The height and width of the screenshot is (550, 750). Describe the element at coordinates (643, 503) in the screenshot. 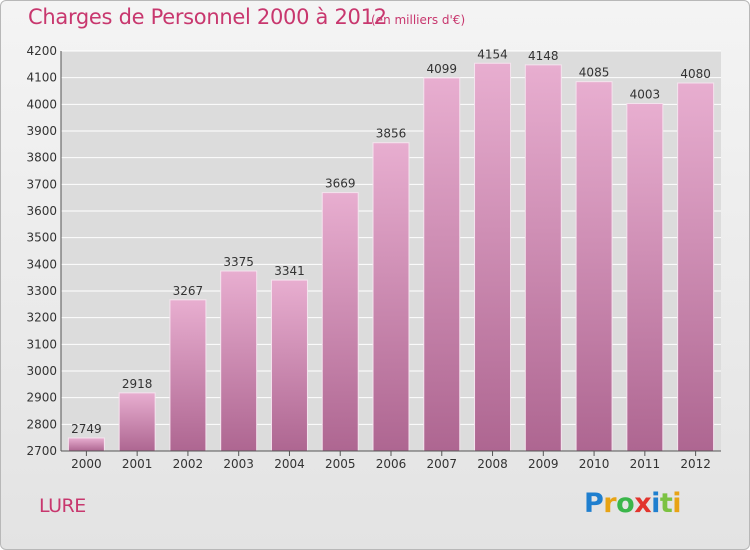

I see `logo-letter: x` at that location.